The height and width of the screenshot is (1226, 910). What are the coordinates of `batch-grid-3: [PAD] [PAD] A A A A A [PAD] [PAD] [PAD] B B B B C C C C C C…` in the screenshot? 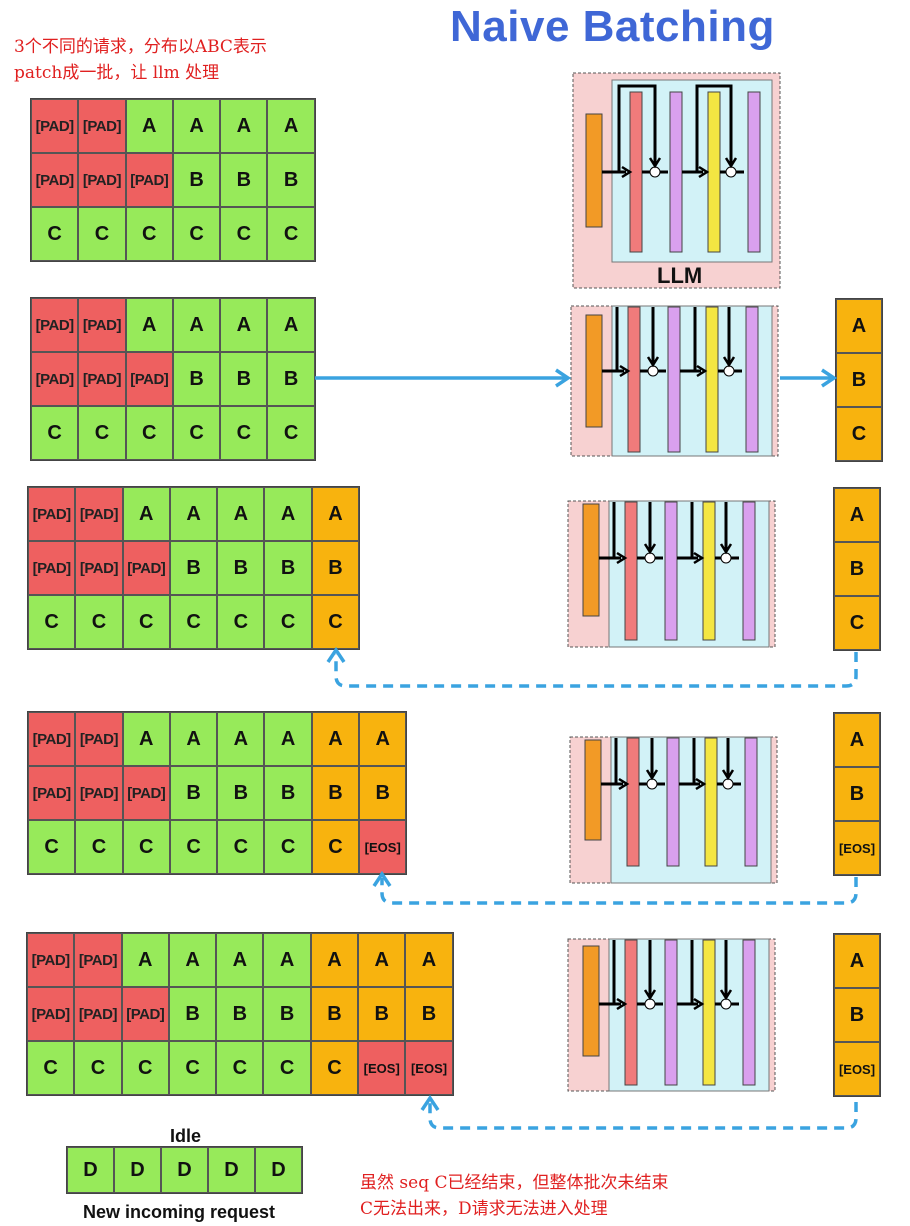 It's located at (194, 568).